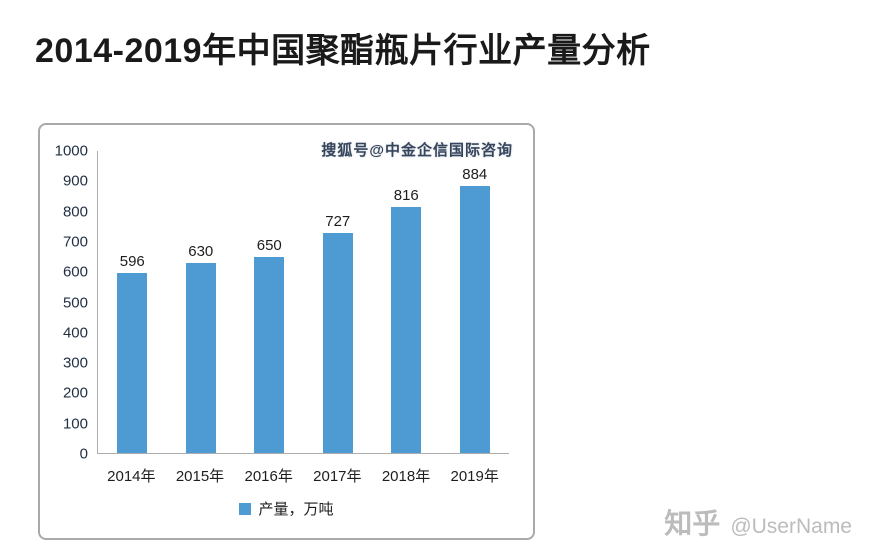 The image size is (870, 552). I want to click on x-tick-label: 2018年, so click(406, 476).